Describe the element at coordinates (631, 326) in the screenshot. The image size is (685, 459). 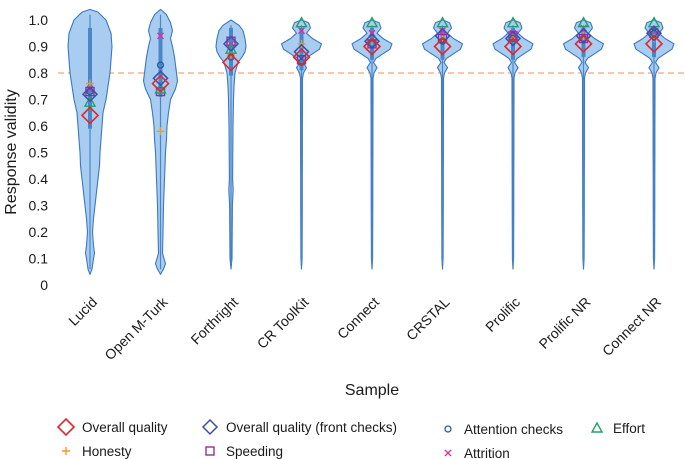
I see `x-tick-label: Connect NR` at that location.